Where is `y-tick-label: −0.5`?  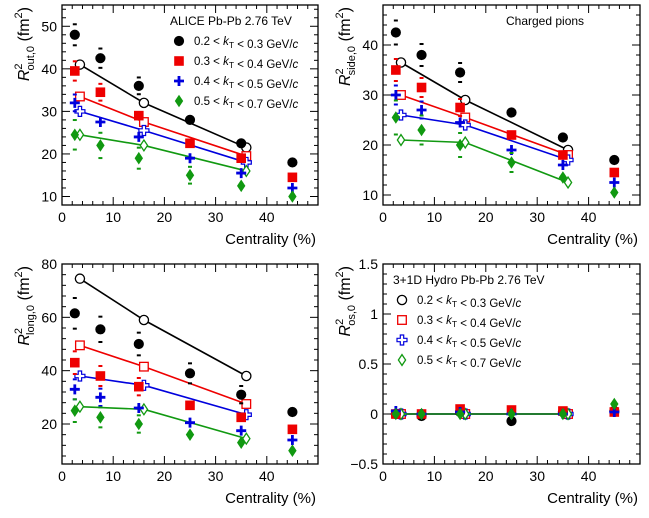 y-tick-label: −0.5 is located at coordinates (364, 464).